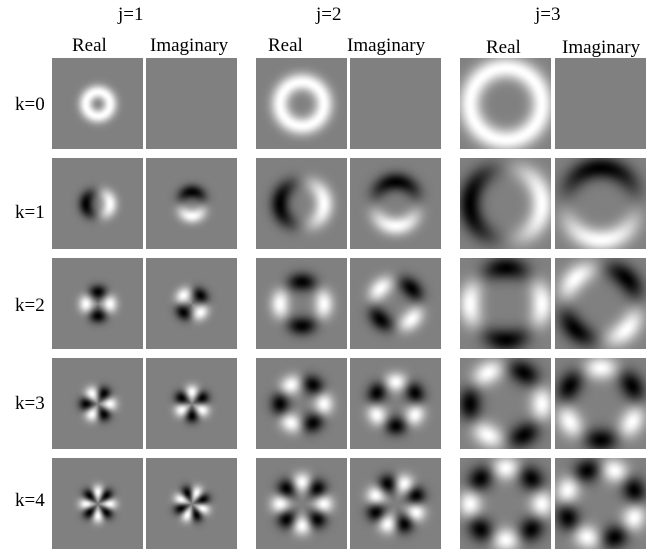 The height and width of the screenshot is (549, 647). I want to click on filter-tile-j3-k1-imaginary, so click(600, 203).